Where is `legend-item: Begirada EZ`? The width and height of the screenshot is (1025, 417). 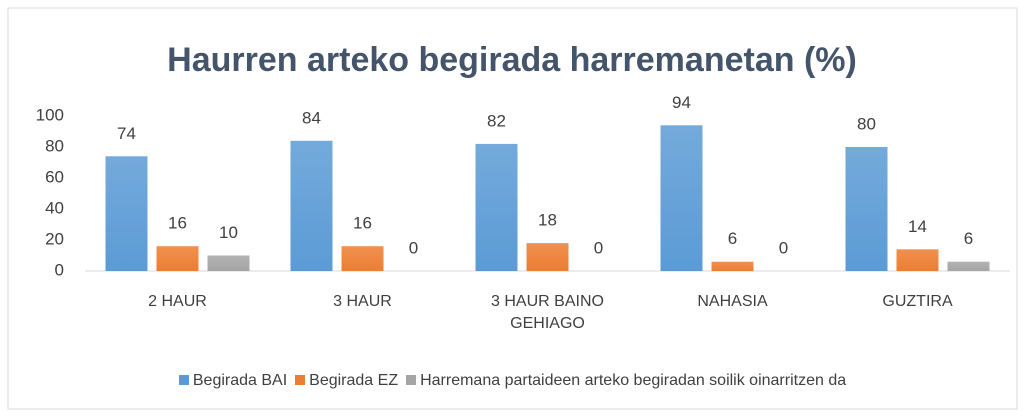 legend-item: Begirada EZ is located at coordinates (346, 381).